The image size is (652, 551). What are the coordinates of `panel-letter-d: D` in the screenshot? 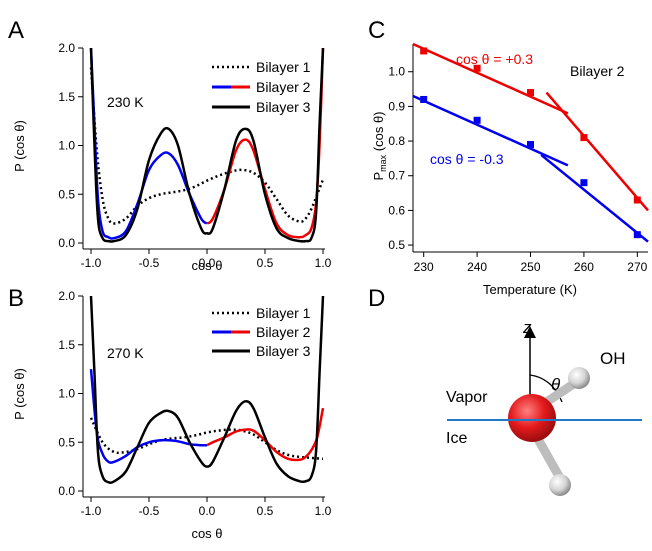 It's located at (376, 298).